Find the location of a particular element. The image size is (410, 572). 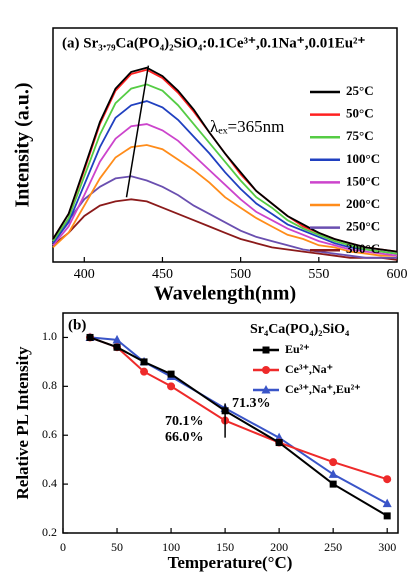

chart-title: (b) is located at coordinates (77, 325).